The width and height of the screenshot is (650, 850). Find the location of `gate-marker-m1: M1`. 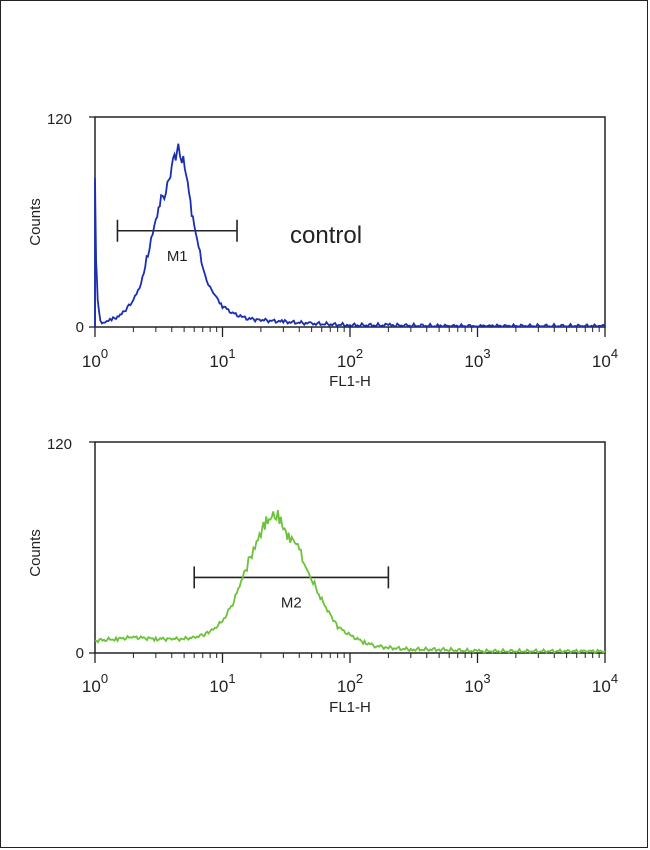

gate-marker-m1: M1 is located at coordinates (177, 242).